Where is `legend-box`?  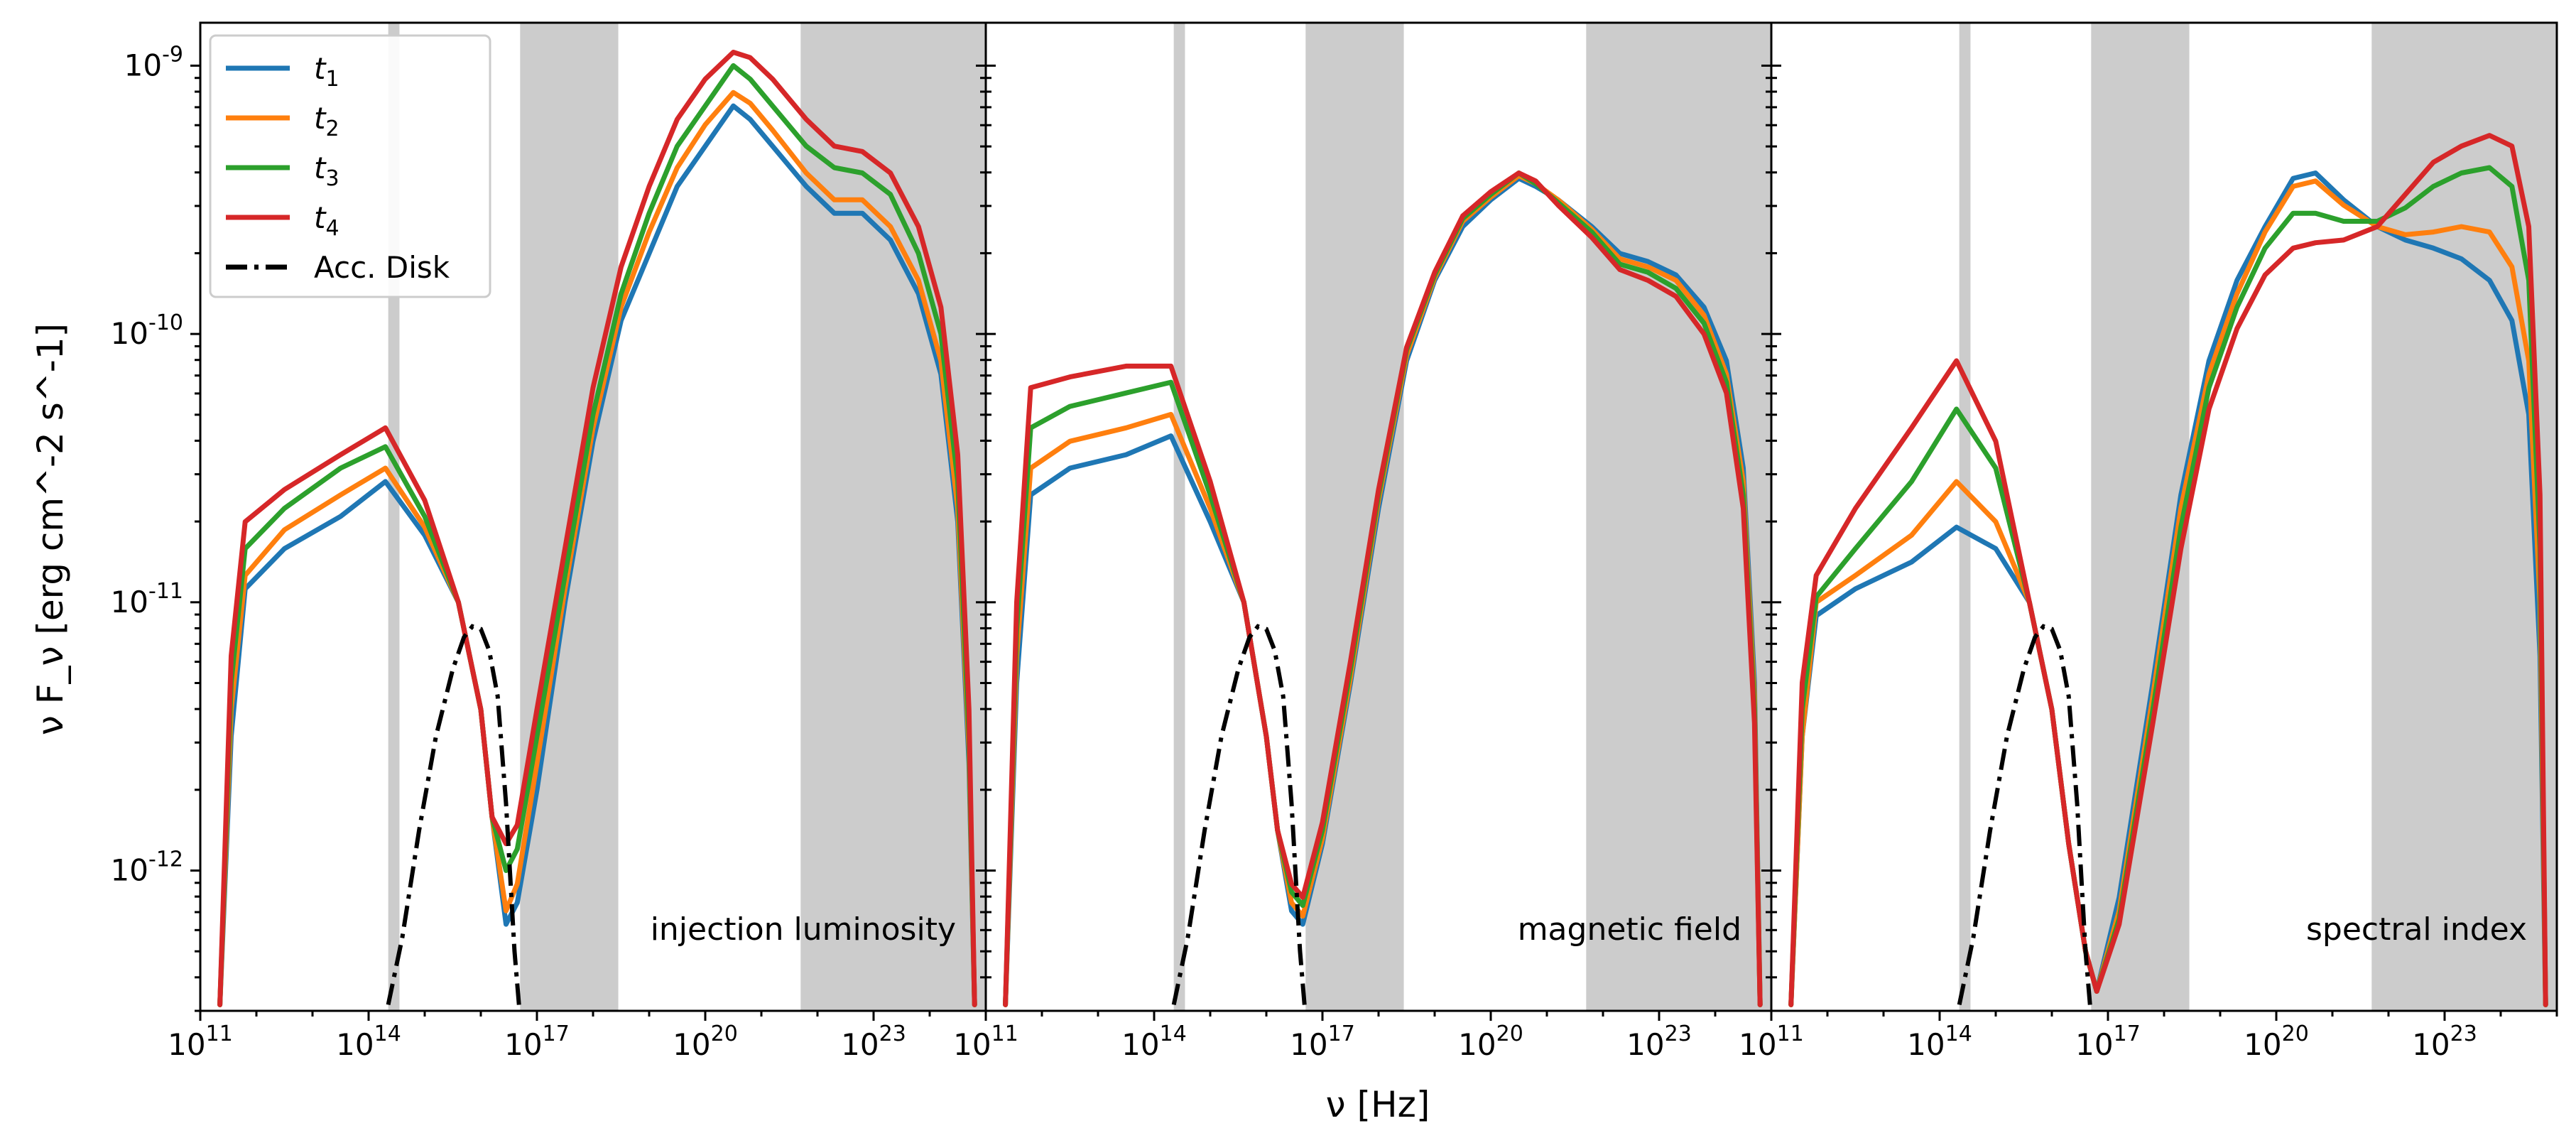 legend-box is located at coordinates (350, 166).